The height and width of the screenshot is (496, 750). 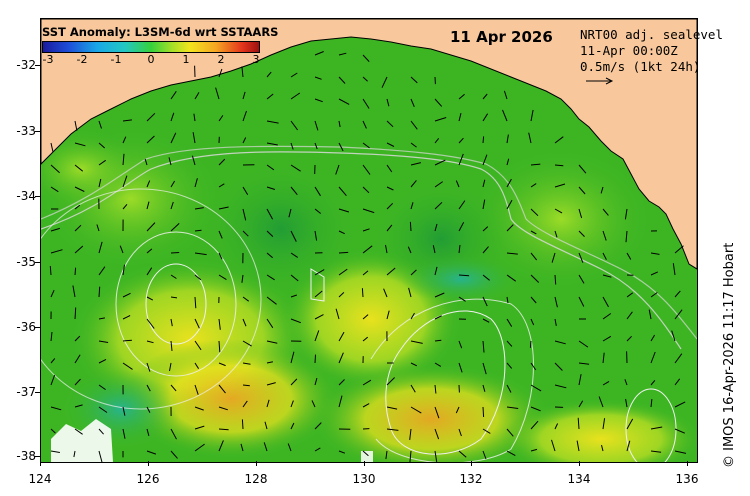 I want to click on colorbar-tick: -2, so click(x=82, y=59).